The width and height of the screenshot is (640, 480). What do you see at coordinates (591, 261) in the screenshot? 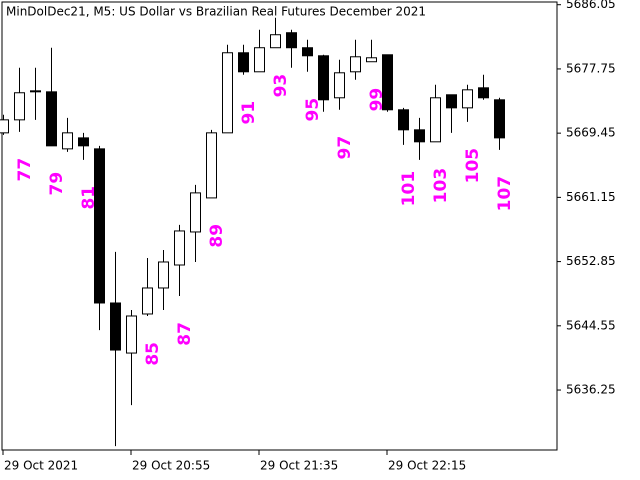
I see `y-tick-label: 5652.85` at bounding box center [591, 261].